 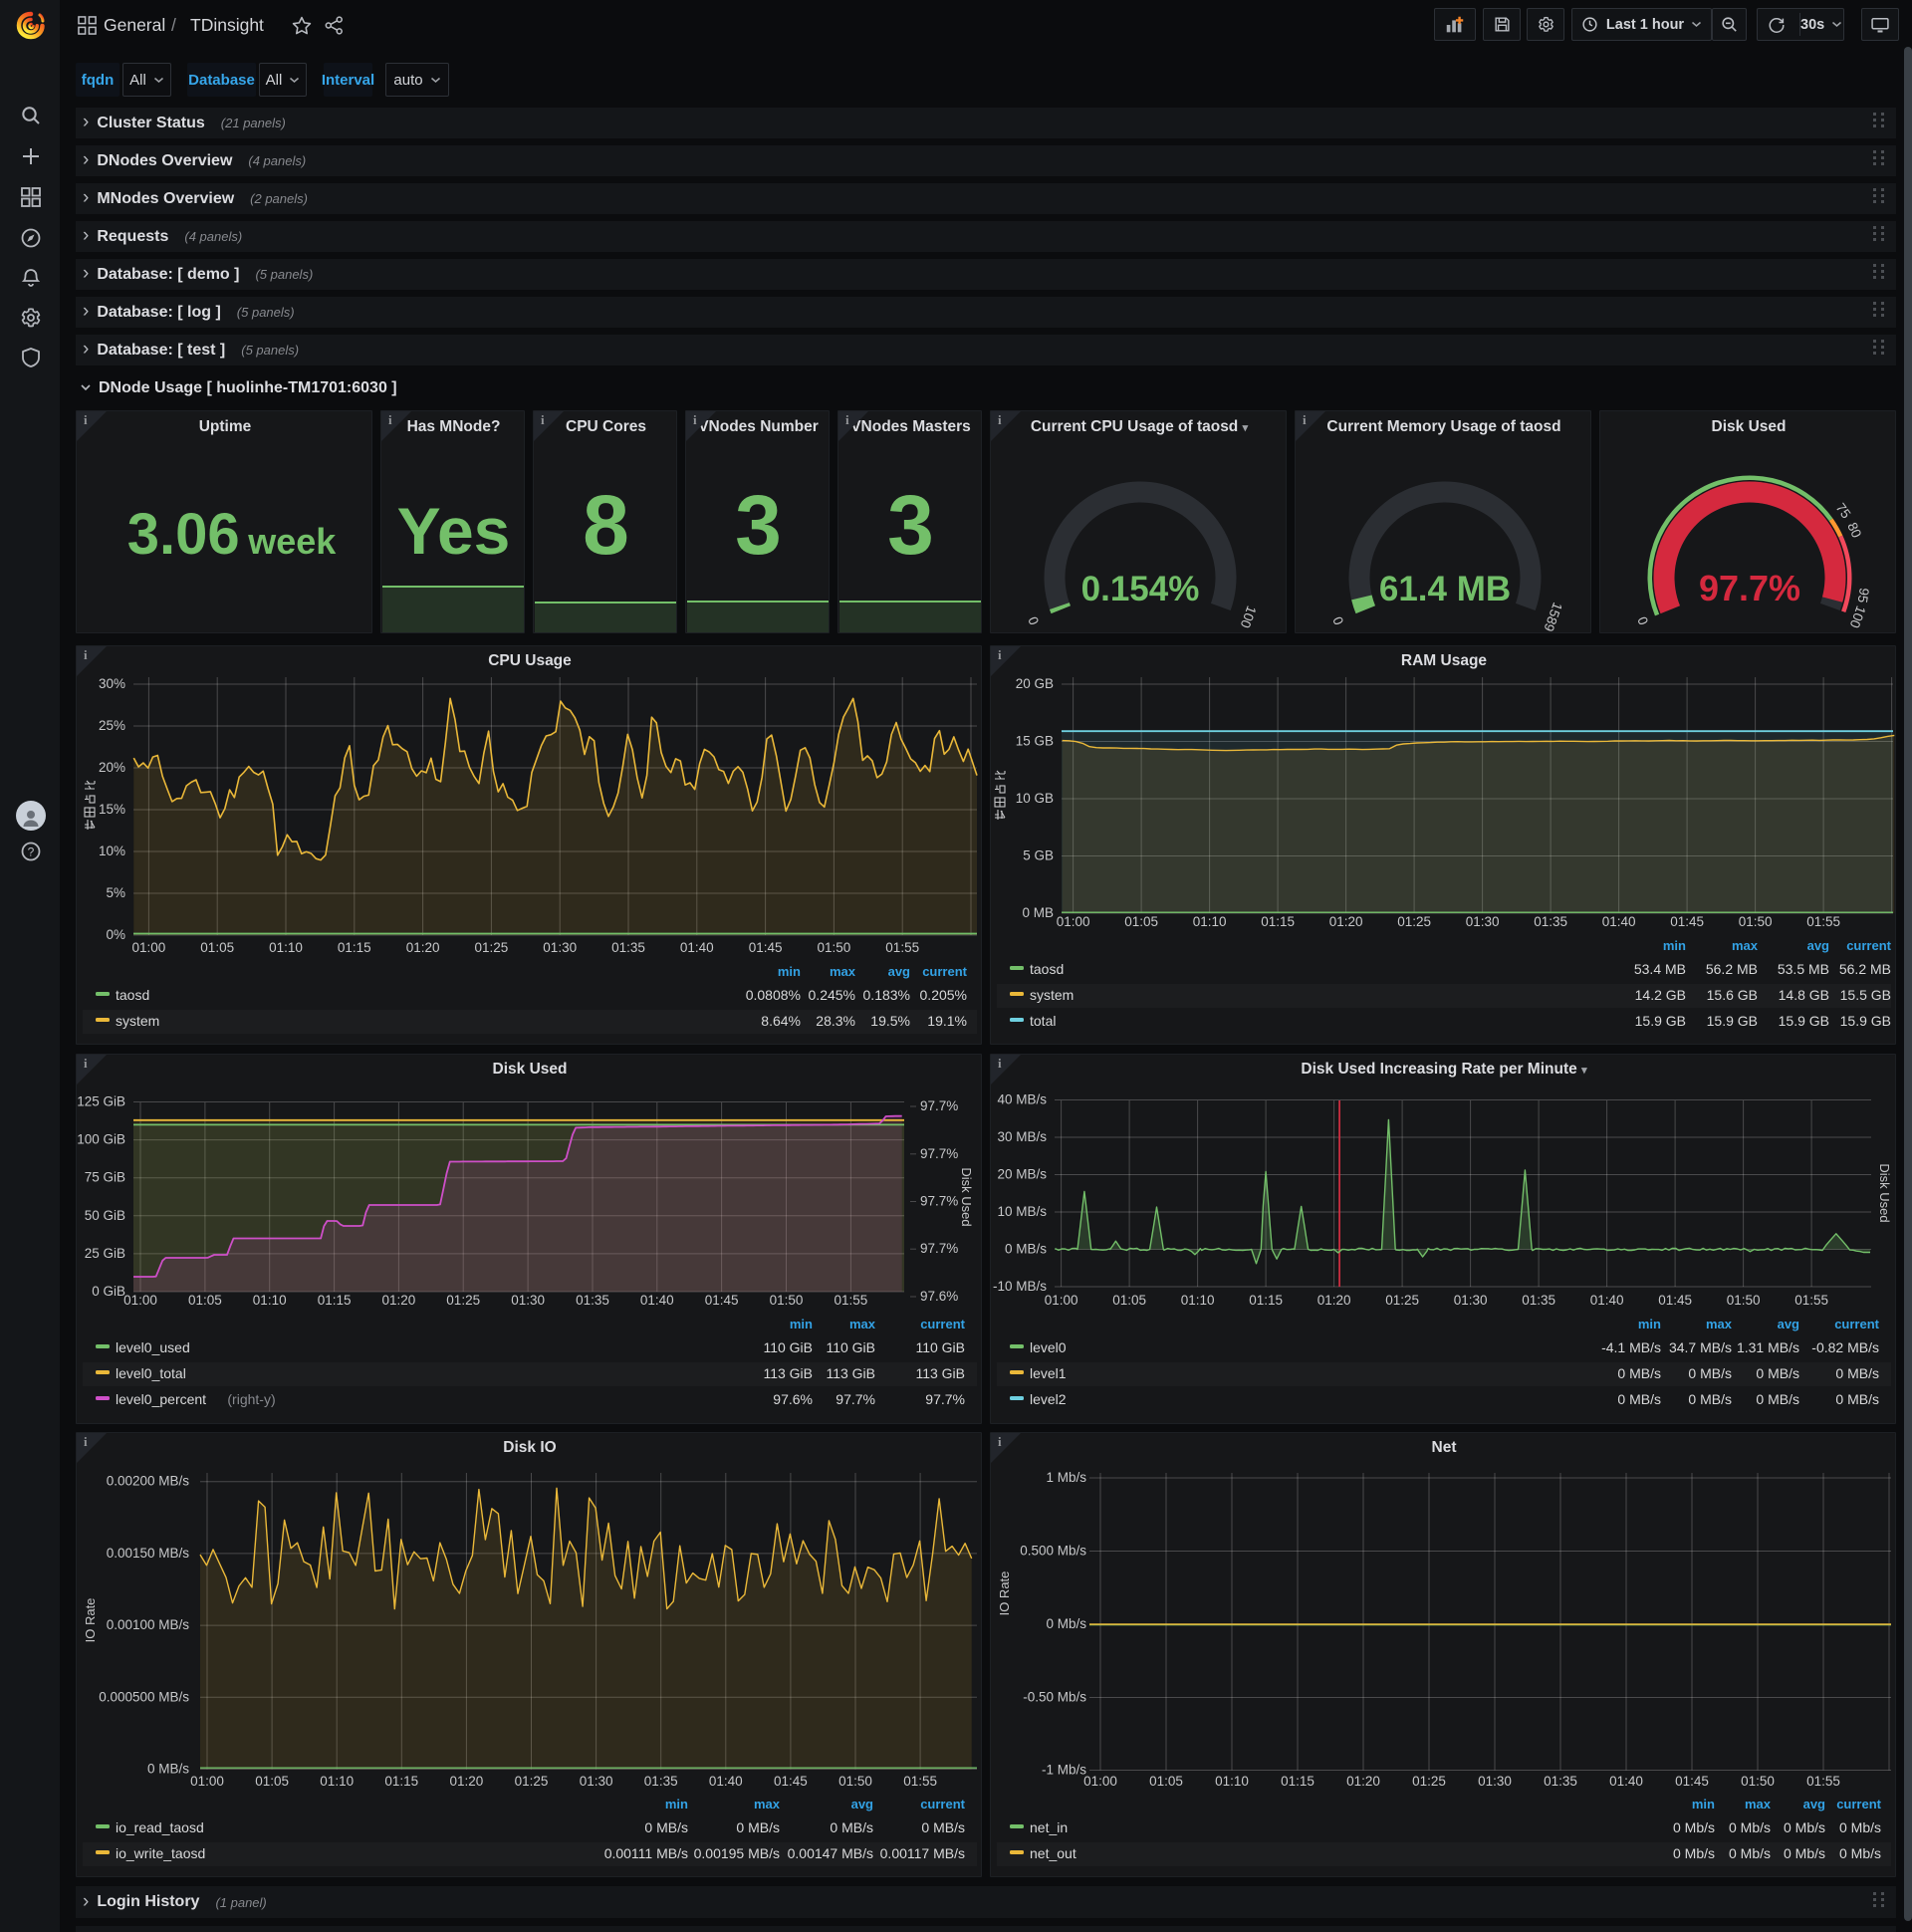 I want to click on svg-text: -10 MB/s, so click(x=1020, y=1287).